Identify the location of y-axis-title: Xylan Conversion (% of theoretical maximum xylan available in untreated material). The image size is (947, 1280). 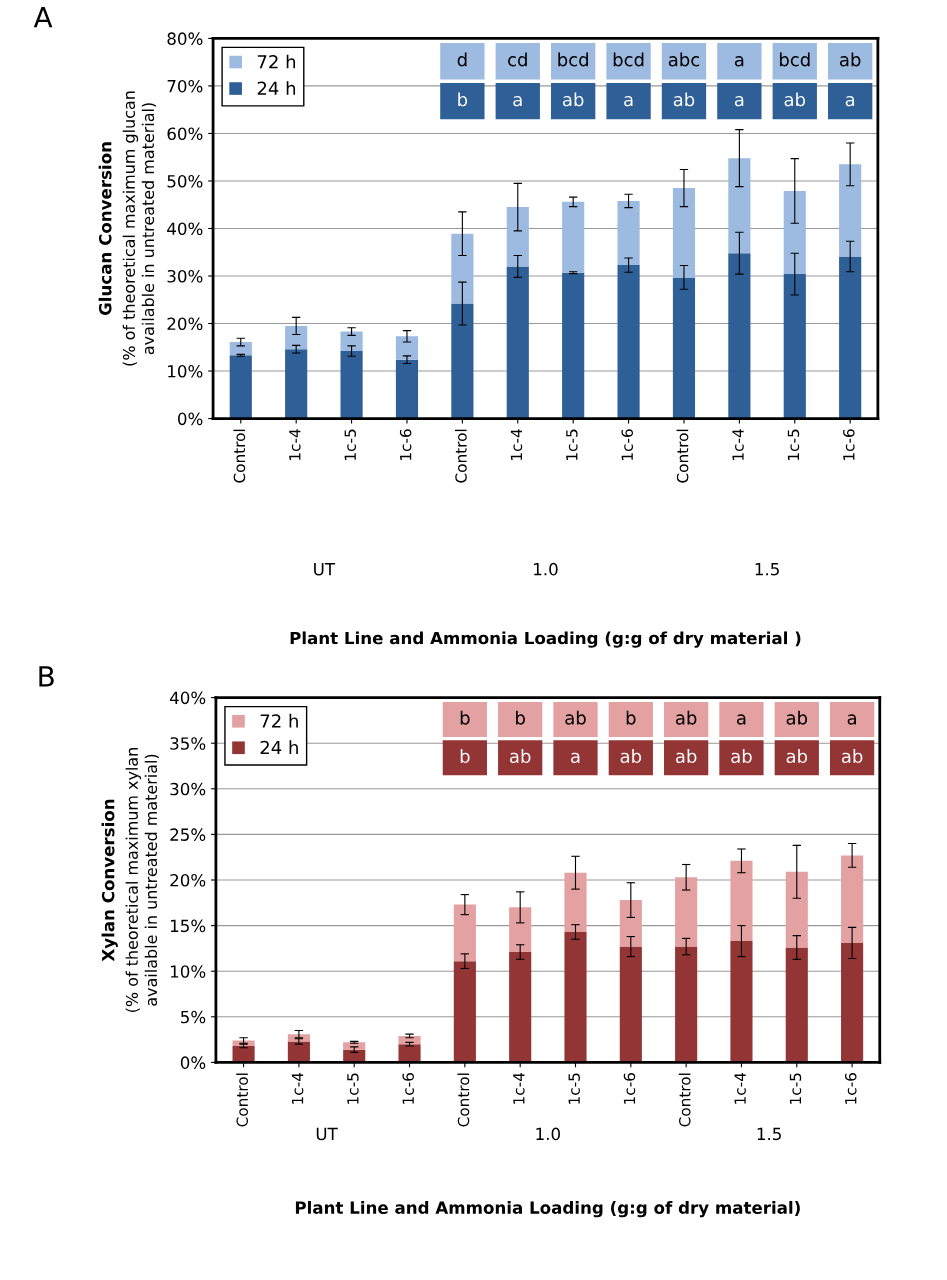
(130, 880).